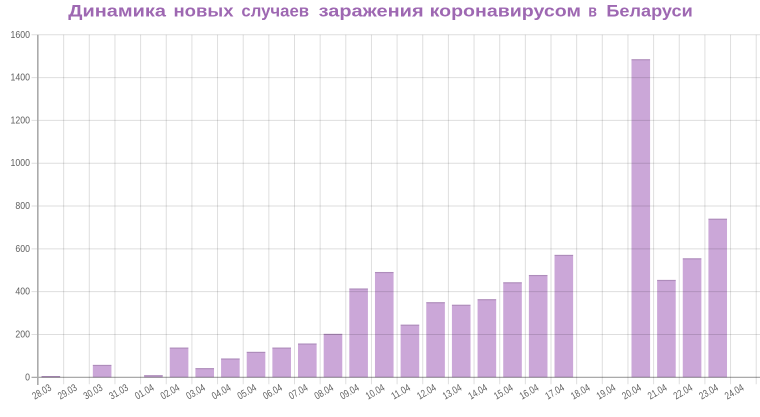  What do you see at coordinates (22, 334) in the screenshot?
I see `svg-text: 200` at bounding box center [22, 334].